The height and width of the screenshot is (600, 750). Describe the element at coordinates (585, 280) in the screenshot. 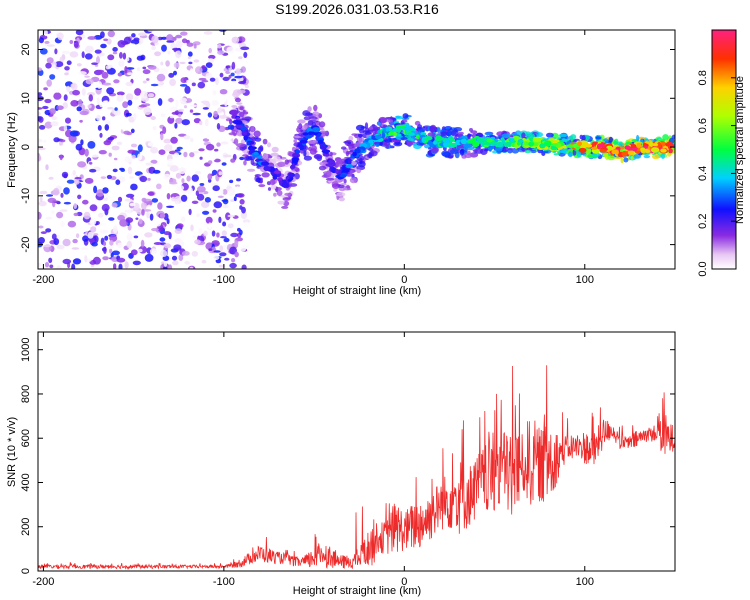

I see `x-tick-label: 100` at that location.